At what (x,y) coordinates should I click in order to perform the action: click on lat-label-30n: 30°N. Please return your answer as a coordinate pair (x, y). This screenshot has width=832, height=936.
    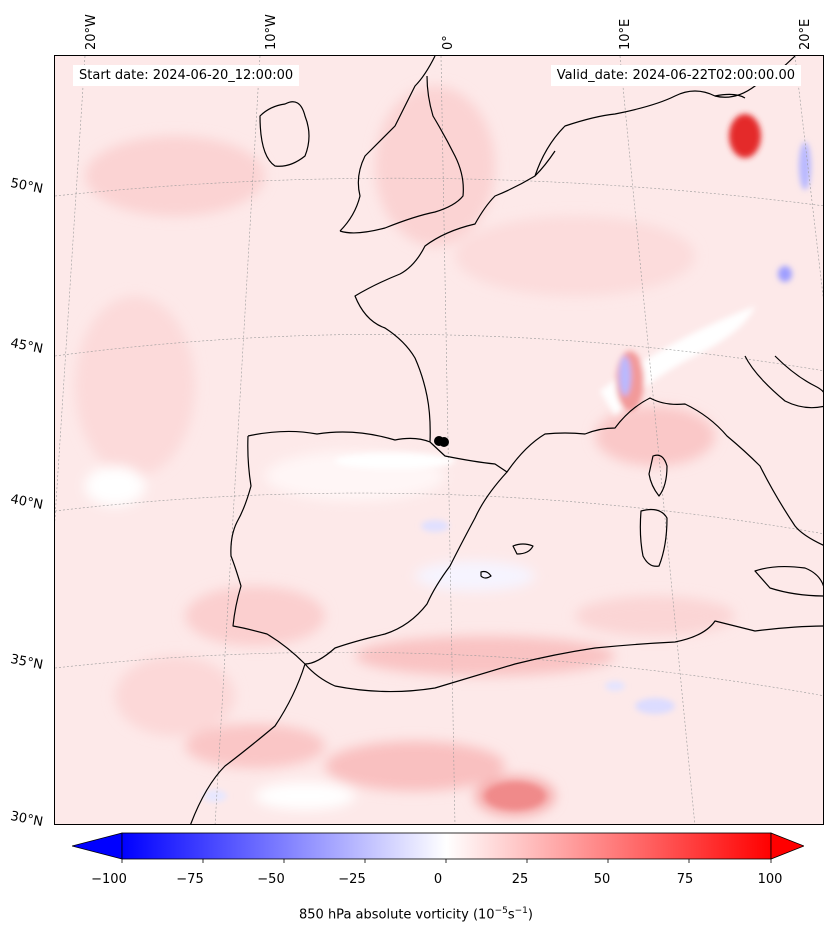
    Looking at the image, I should click on (27, 819).